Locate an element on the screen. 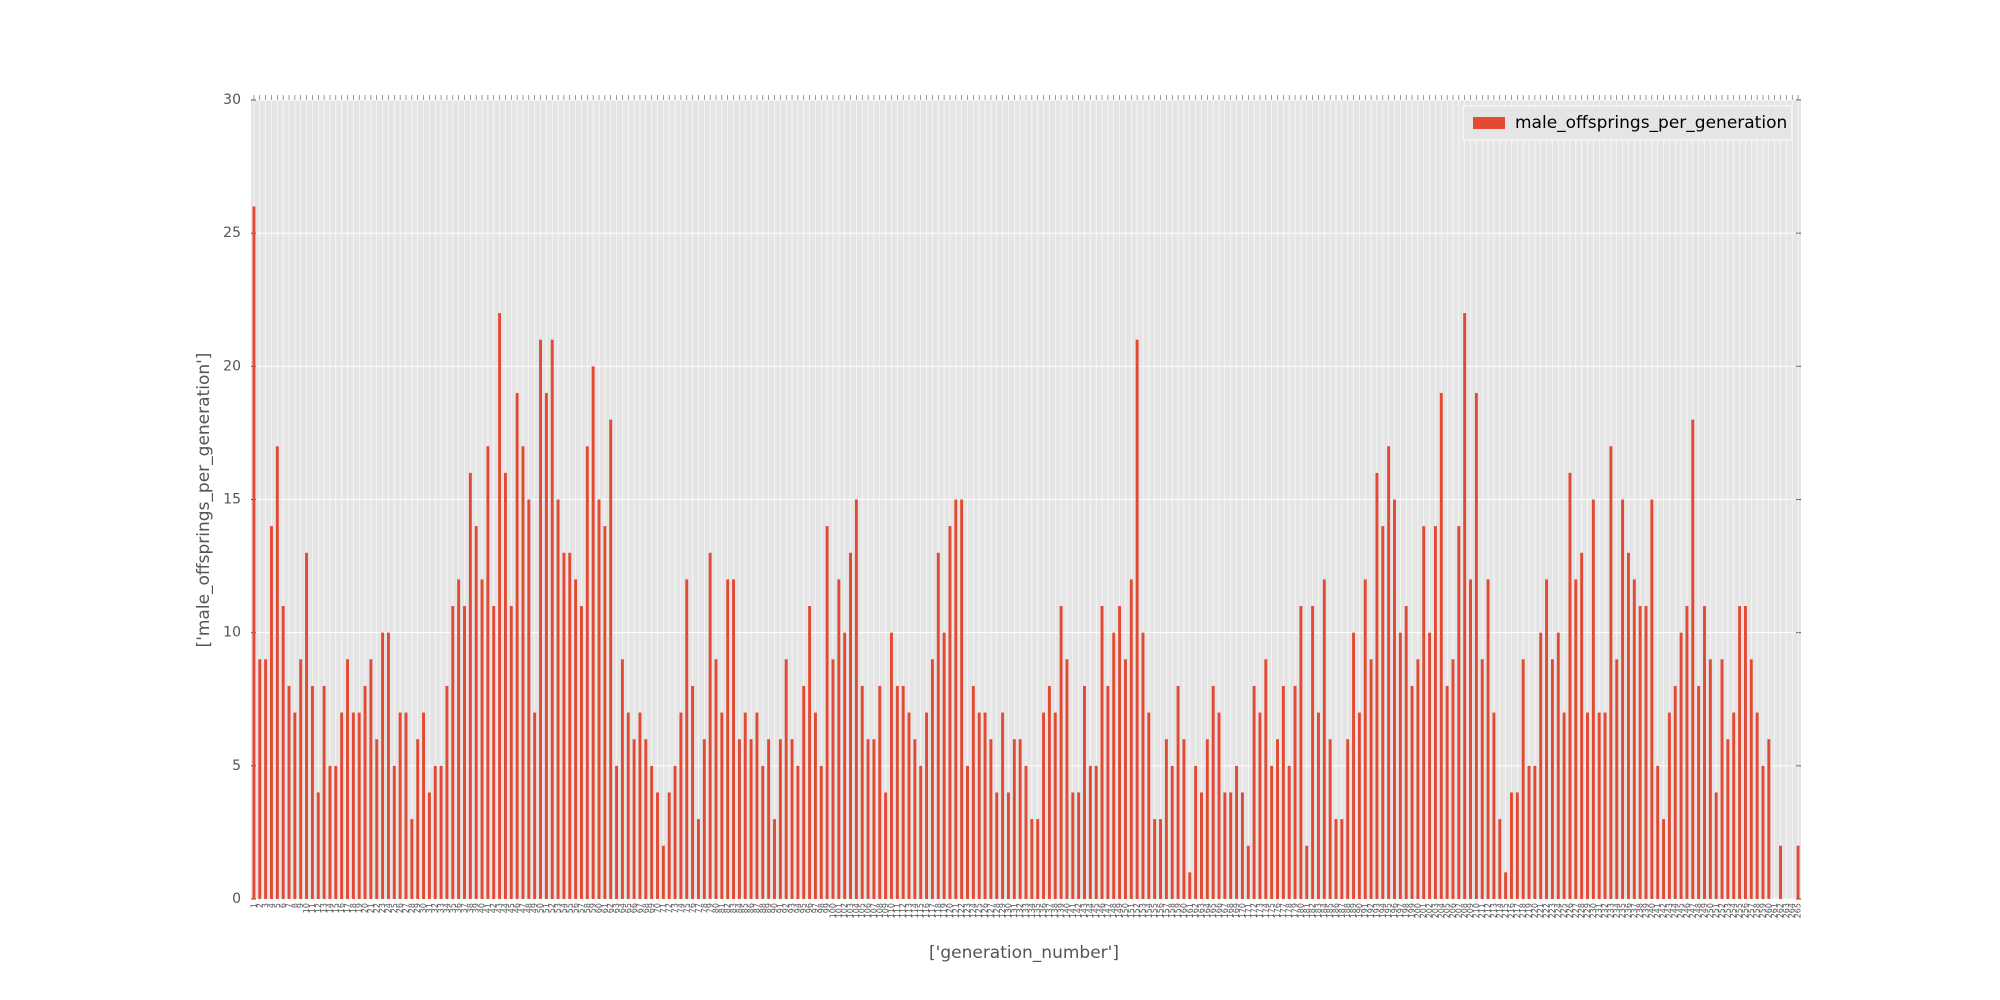 This screenshot has width=2000, height=1000. x-tick-label: 210 is located at coordinates (1476, 910).